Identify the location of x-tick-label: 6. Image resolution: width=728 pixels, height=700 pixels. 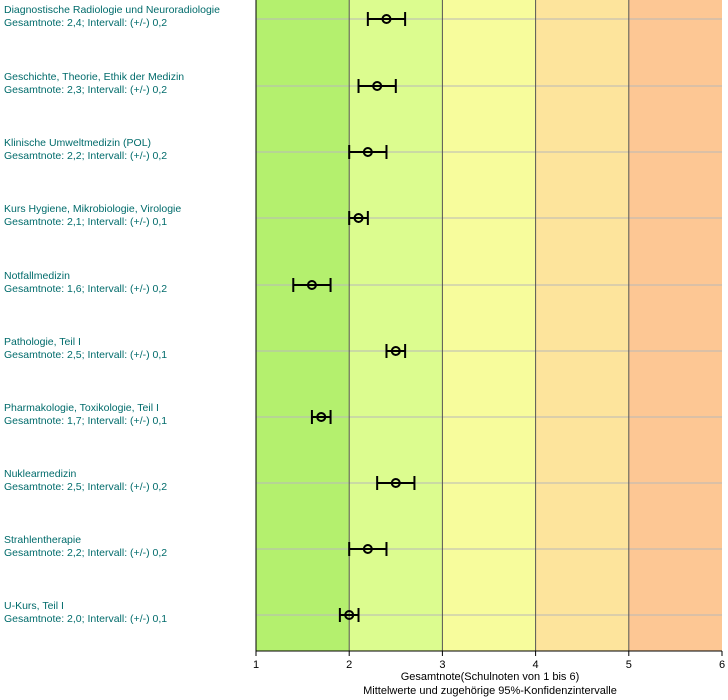
(722, 665).